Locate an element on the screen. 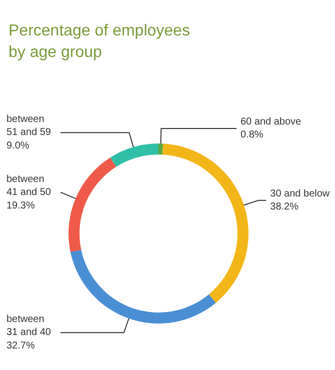 The height and width of the screenshot is (370, 335). slice-label: 30 and below is located at coordinates (300, 194).